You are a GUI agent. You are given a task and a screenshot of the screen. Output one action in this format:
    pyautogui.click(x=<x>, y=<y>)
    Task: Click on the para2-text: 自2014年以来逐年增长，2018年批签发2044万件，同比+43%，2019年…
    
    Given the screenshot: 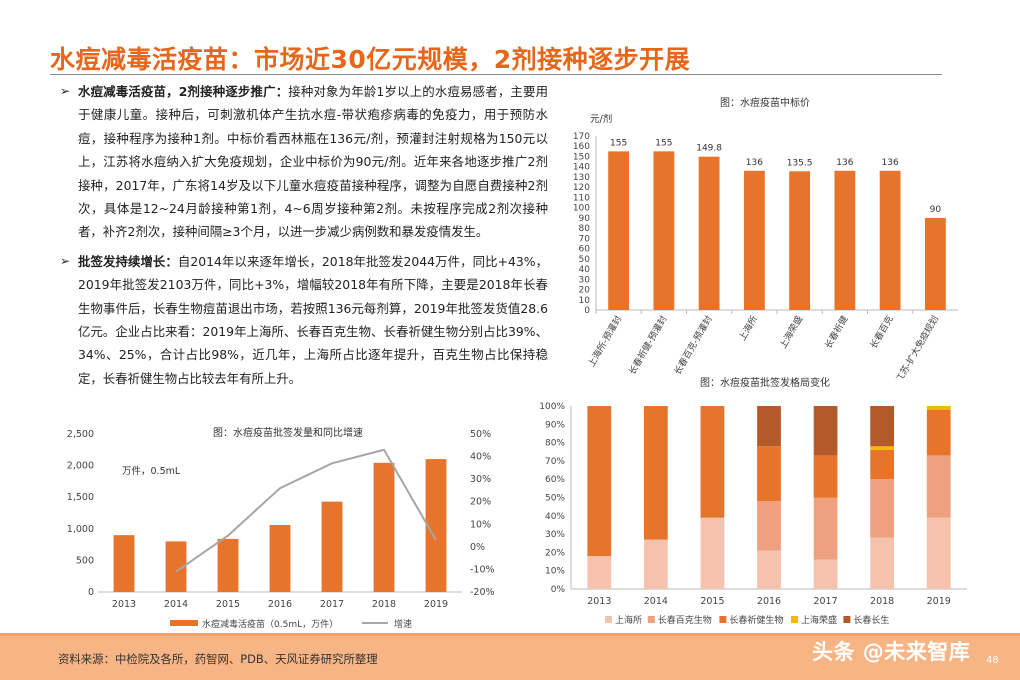 What is the action you would take?
    pyautogui.click(x=313, y=319)
    